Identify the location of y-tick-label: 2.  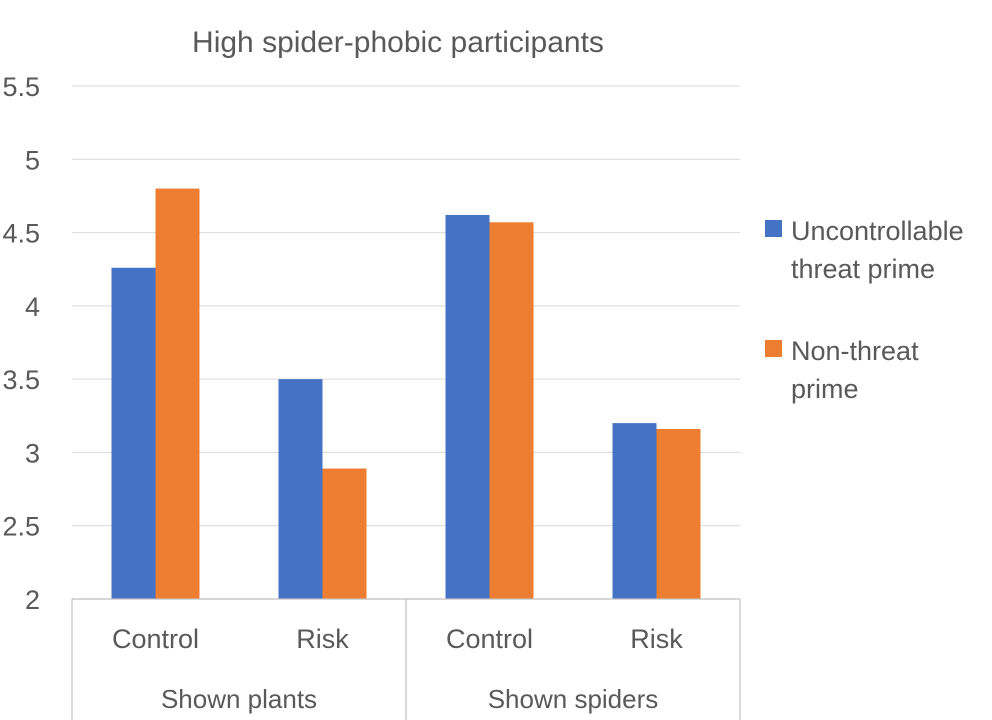
(32, 600).